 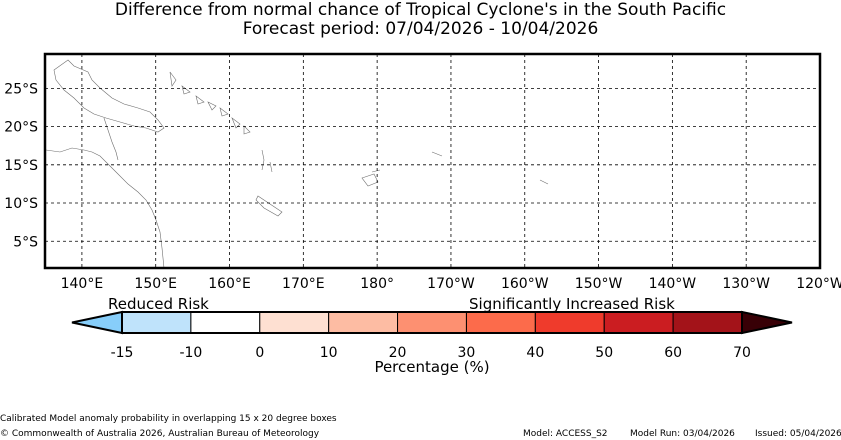 What do you see at coordinates (742, 353) in the screenshot?
I see `colorbar-tick-label: 70` at bounding box center [742, 353].